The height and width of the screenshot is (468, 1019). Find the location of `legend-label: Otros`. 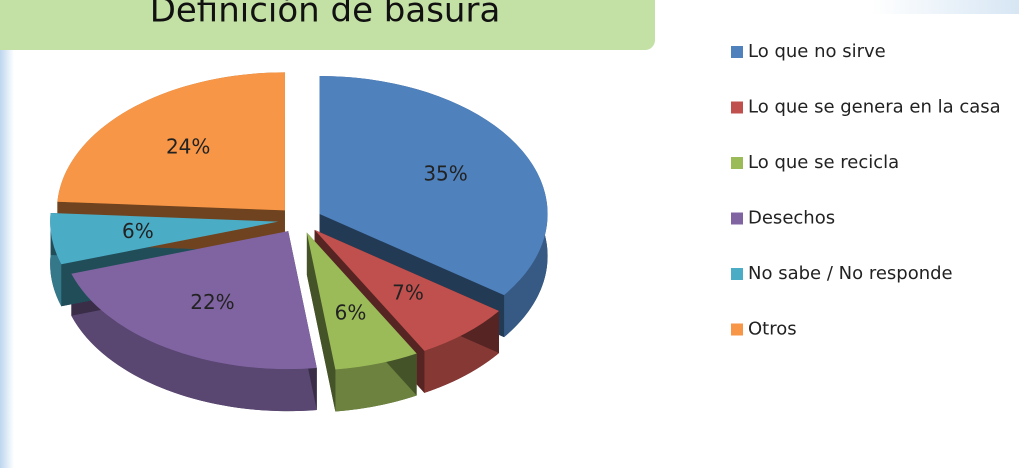

legend-label: Otros is located at coordinates (772, 329).